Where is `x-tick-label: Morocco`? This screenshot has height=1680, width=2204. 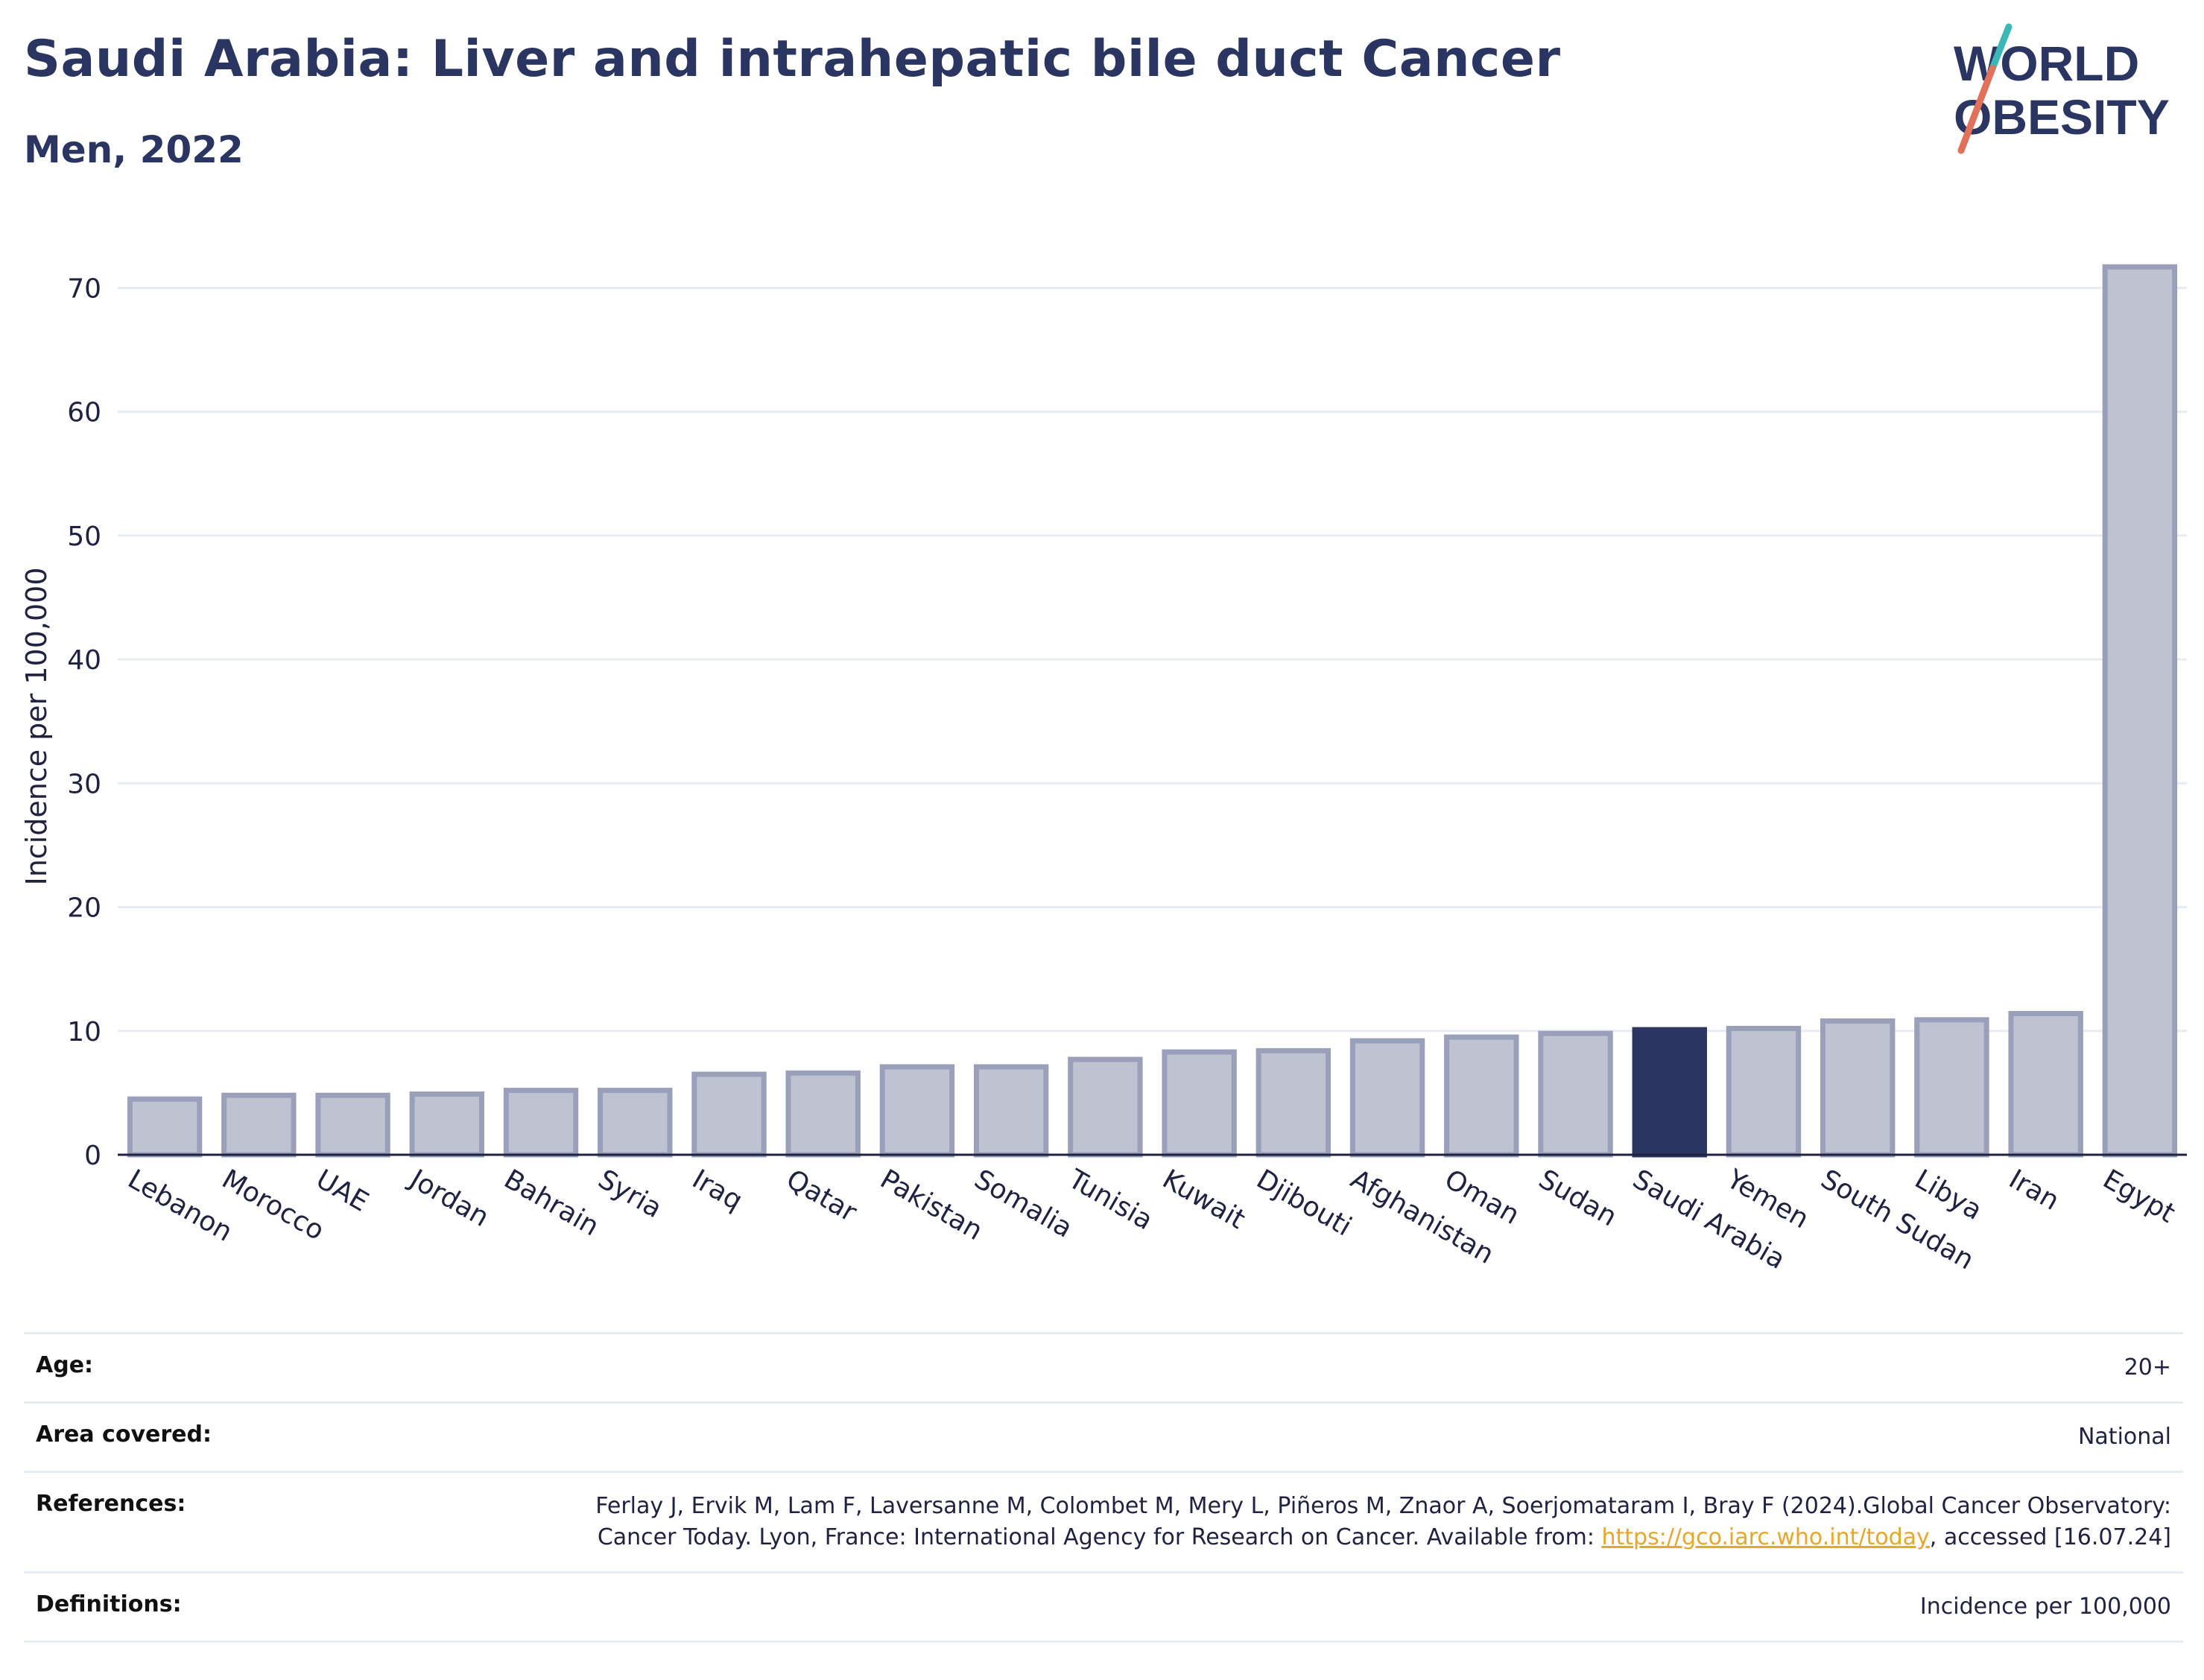 x-tick-label: Morocco is located at coordinates (273, 1205).